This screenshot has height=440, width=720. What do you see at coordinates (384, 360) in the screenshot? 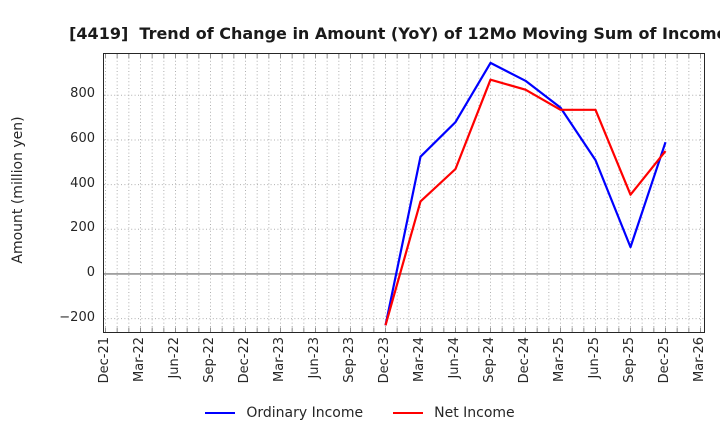
I see `x-tick-label: Dec-23` at bounding box center [384, 360].